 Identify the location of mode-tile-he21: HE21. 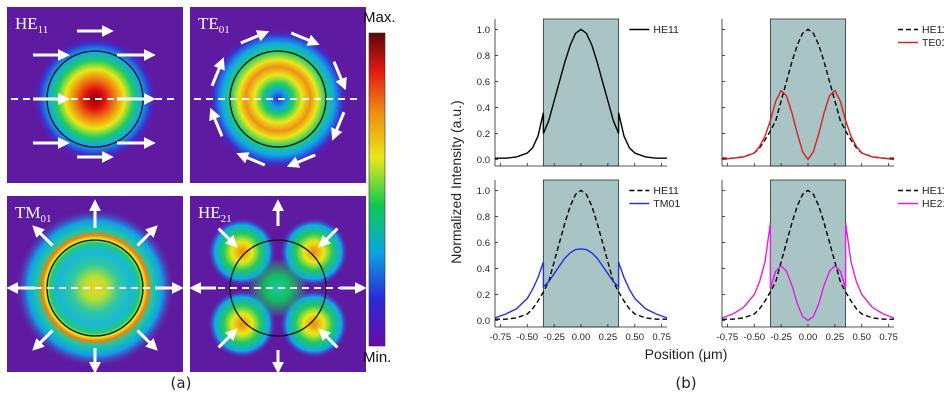
(278, 285).